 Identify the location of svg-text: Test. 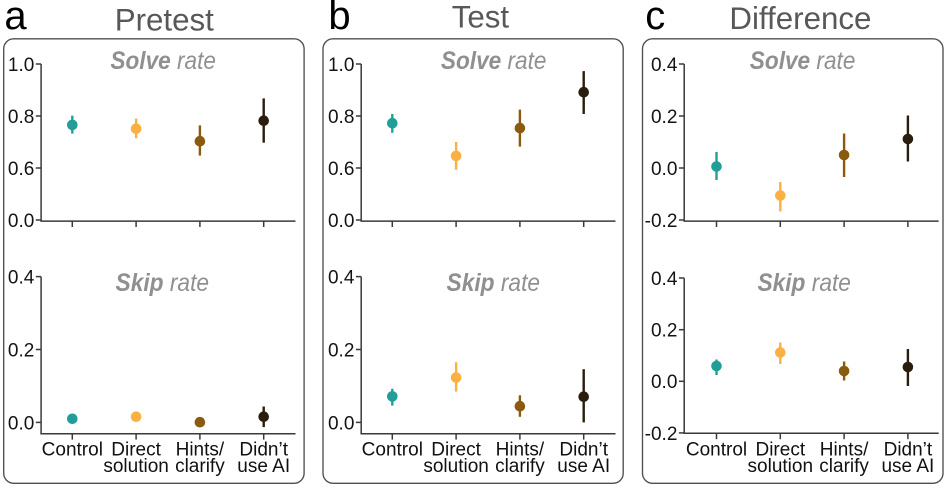
(481, 17).